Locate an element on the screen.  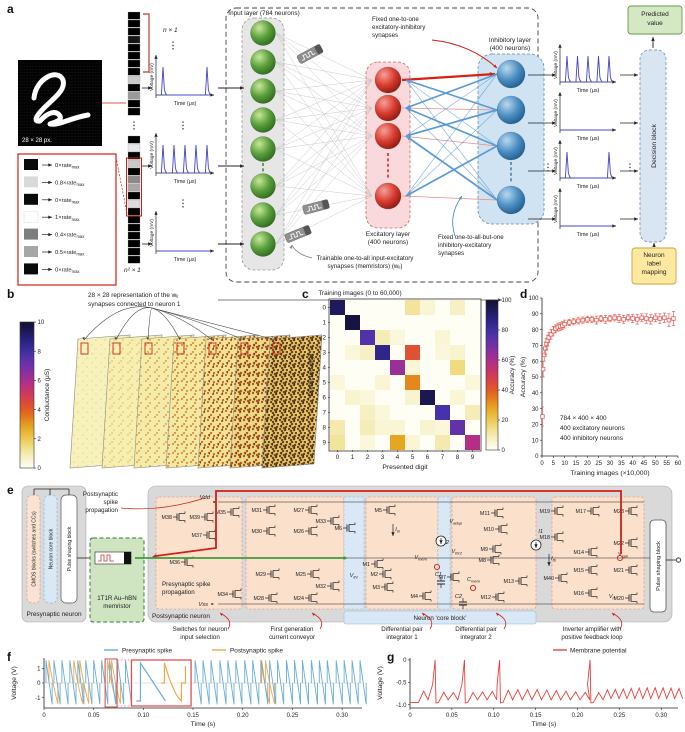
svg-text:28 × 28 representation of the: 28 × 28 representation of the wᵢⱼ is located at coordinates (133, 295).